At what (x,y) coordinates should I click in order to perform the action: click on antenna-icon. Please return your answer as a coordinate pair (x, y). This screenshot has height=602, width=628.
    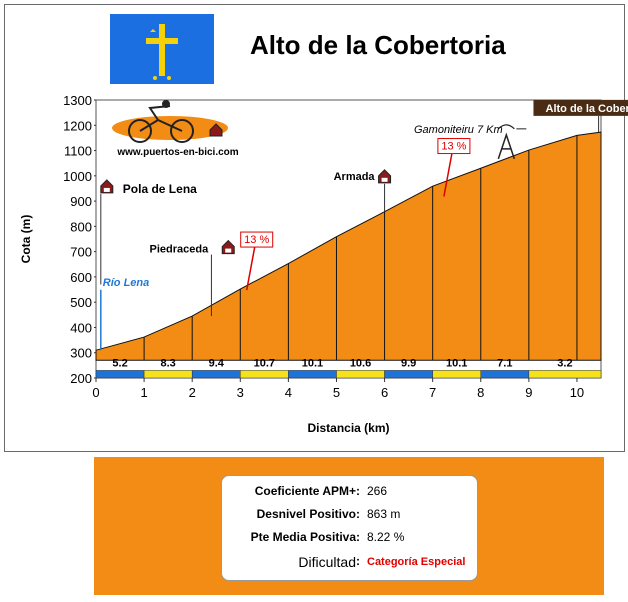
    Looking at the image, I should click on (506, 142).